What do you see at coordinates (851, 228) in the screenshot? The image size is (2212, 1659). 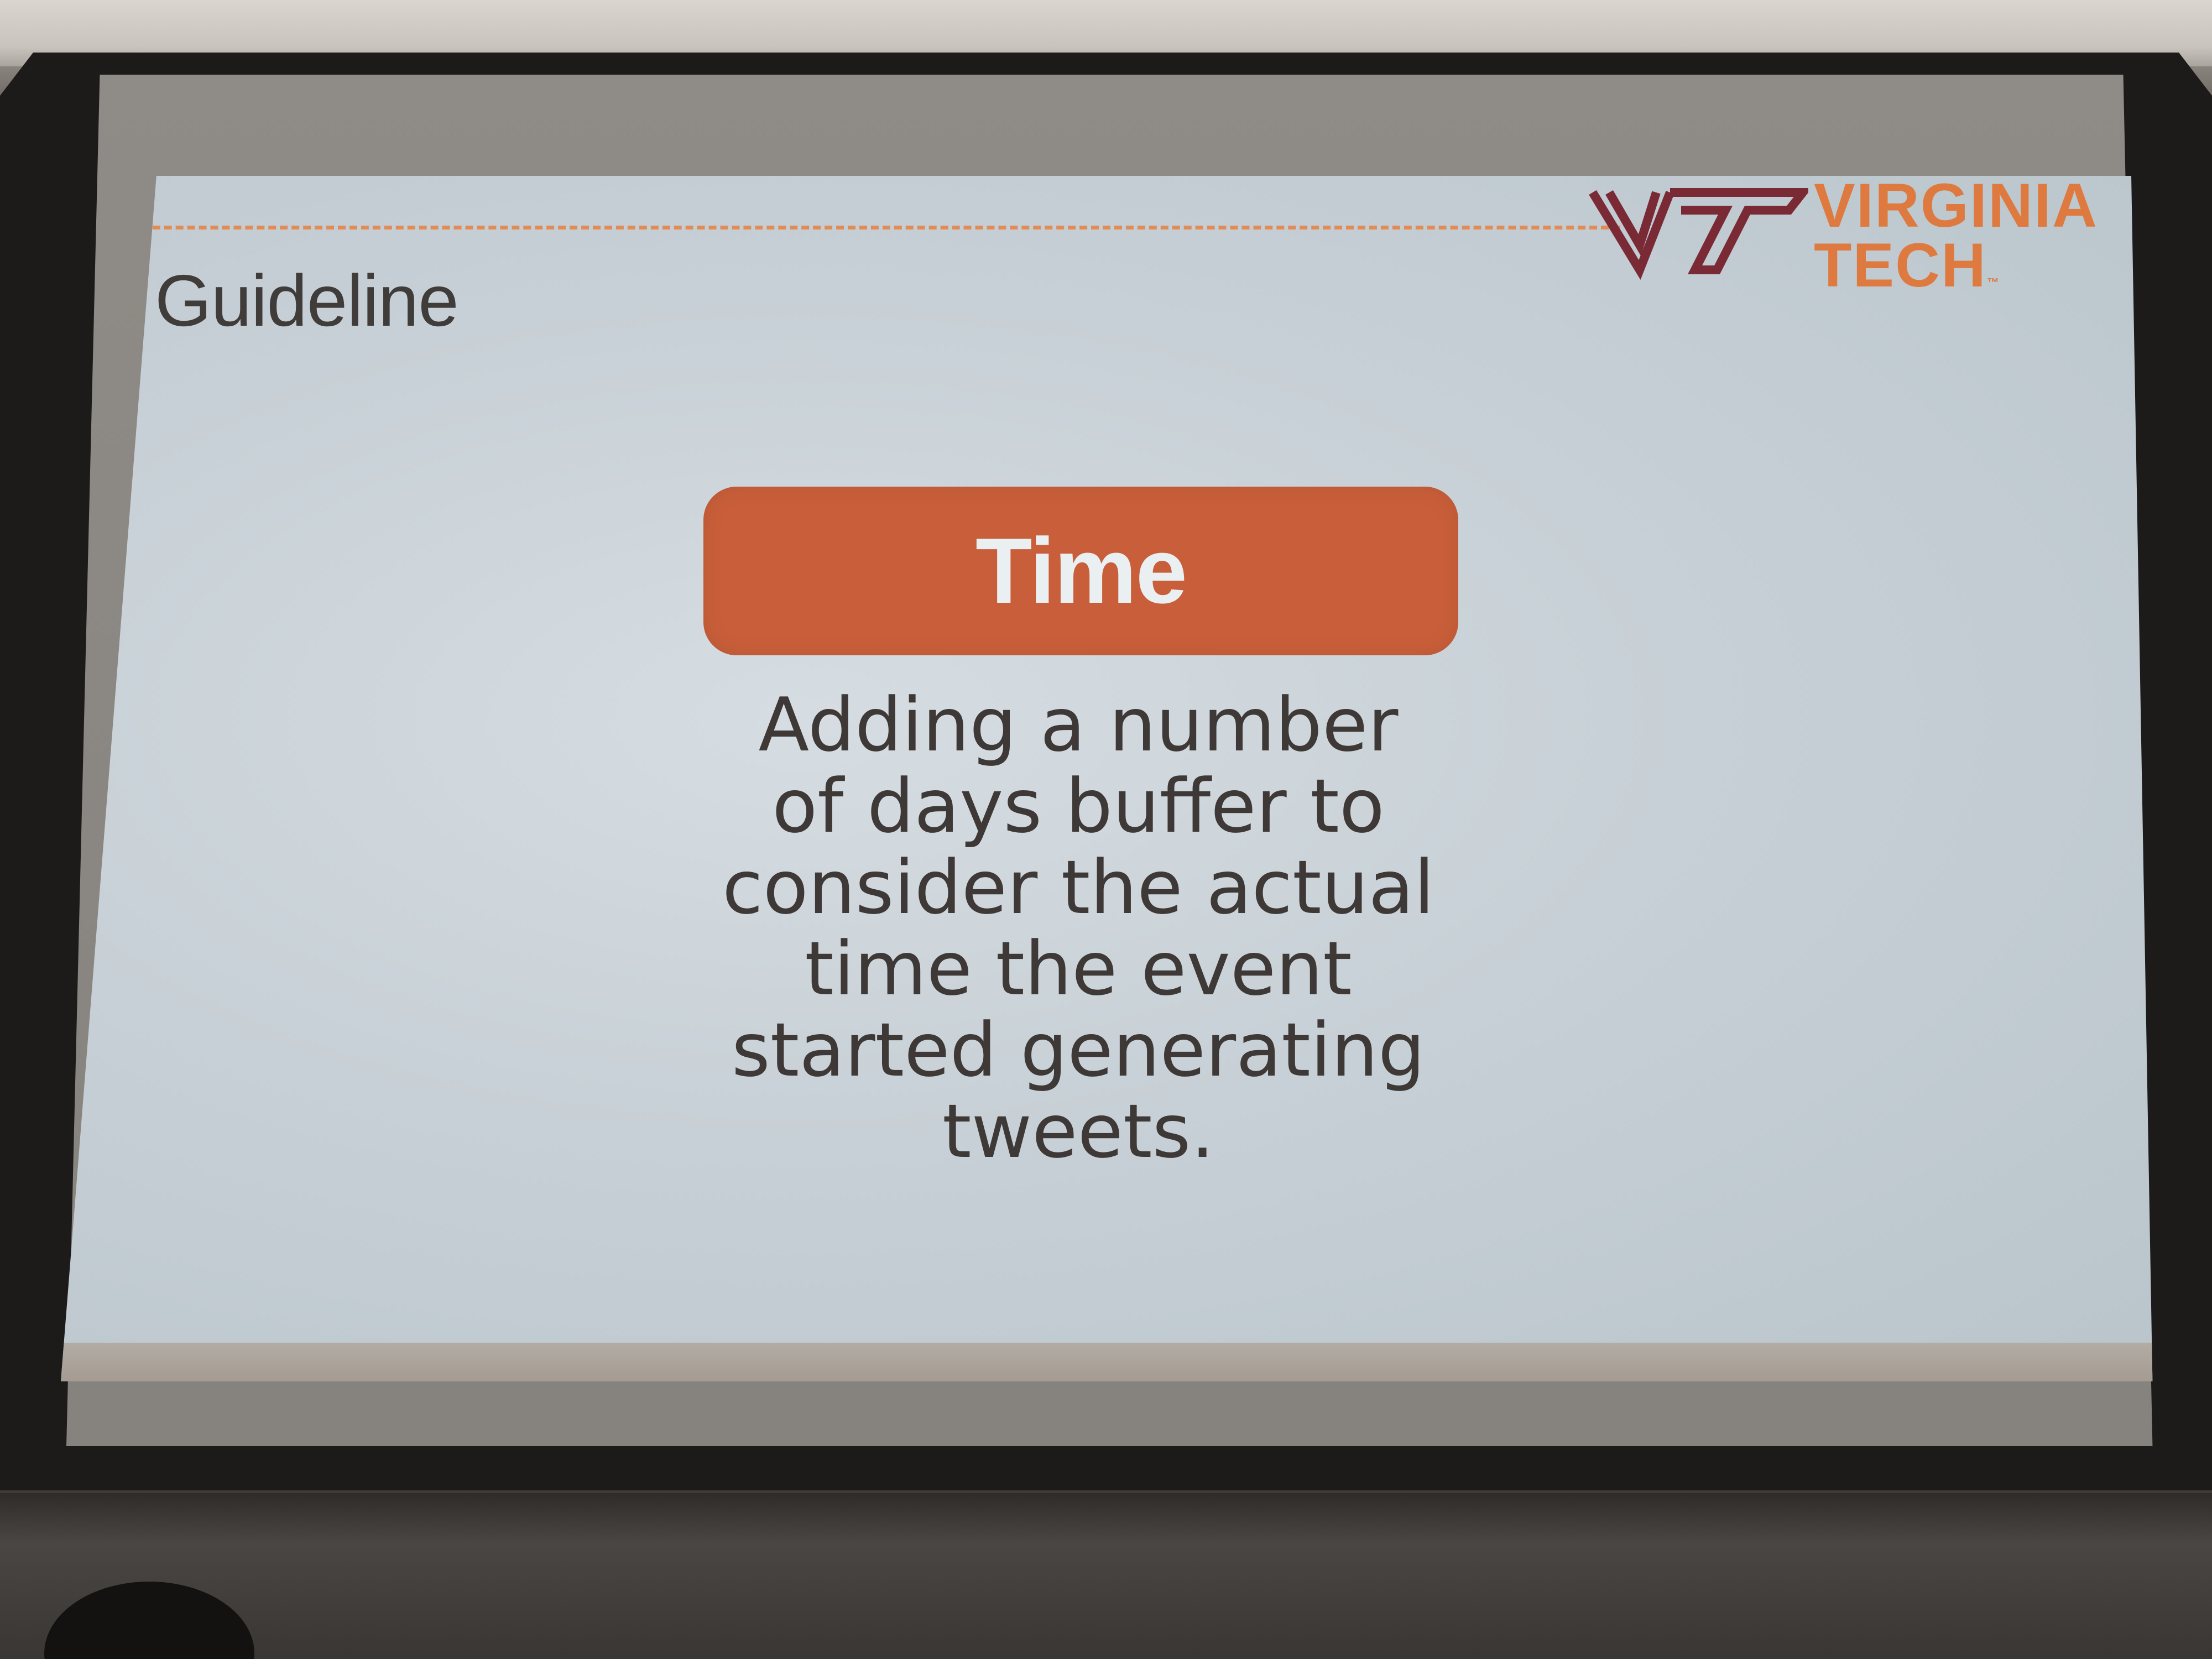 I see `header-dashed-rule` at bounding box center [851, 228].